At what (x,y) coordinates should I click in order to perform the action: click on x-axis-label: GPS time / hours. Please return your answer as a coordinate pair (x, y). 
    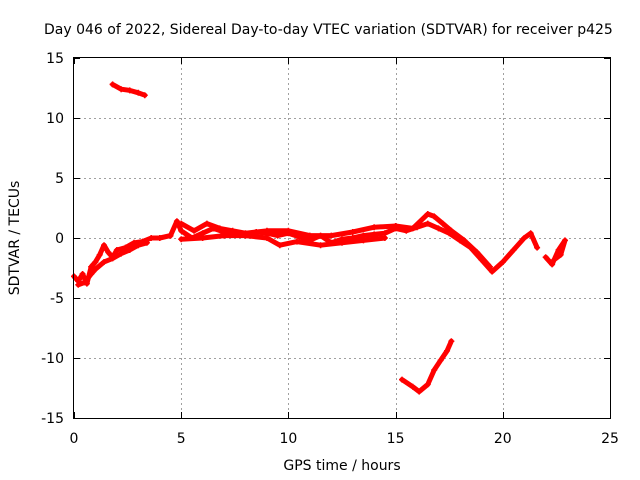
    Looking at the image, I should click on (341, 466).